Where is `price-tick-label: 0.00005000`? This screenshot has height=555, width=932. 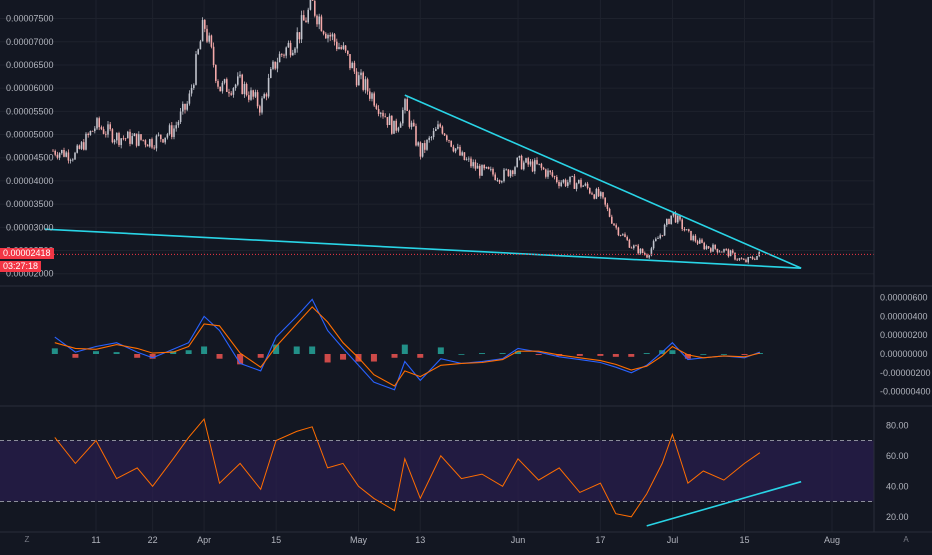 price-tick-label: 0.00005000 is located at coordinates (30, 135).